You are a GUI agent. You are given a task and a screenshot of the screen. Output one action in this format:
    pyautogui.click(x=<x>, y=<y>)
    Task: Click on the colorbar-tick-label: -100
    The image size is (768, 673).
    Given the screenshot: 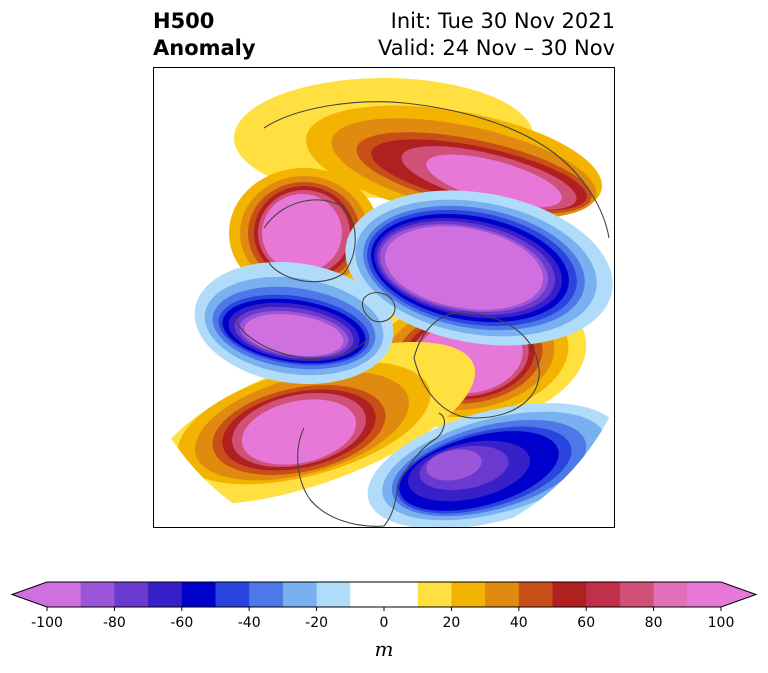 What is the action you would take?
    pyautogui.click(x=47, y=623)
    